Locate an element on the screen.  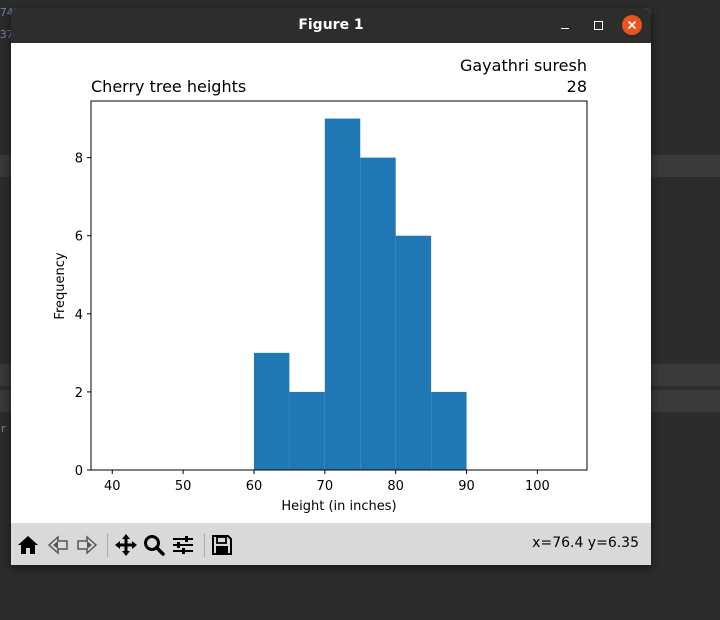
back-button is located at coordinates (58, 545).